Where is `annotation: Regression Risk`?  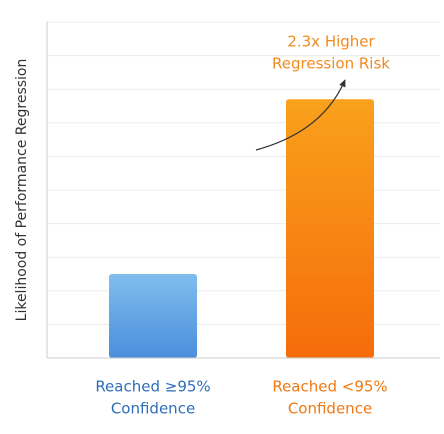
annotation: Regression Risk is located at coordinates (331, 64).